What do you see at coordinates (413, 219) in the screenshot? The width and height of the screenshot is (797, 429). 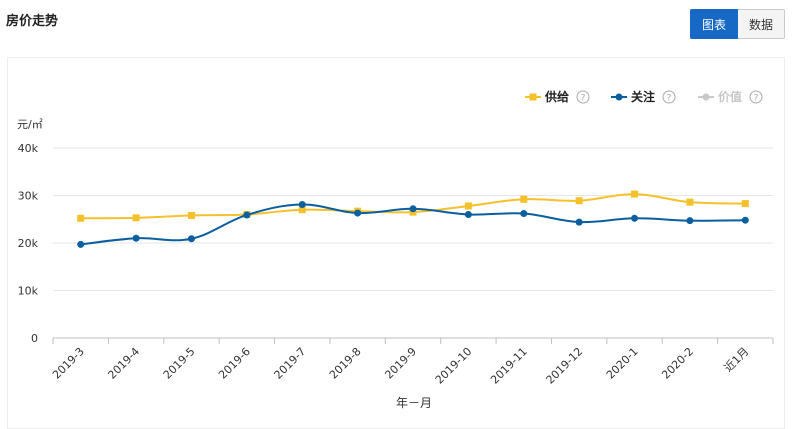 I see `series-group` at bounding box center [413, 219].